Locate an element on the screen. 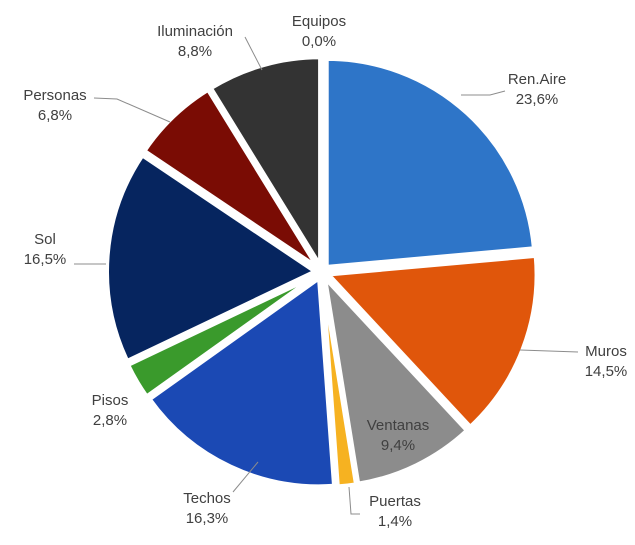 Image resolution: width=635 pixels, height=545 pixels. category-label-ventanas: Ventanas is located at coordinates (398, 425).